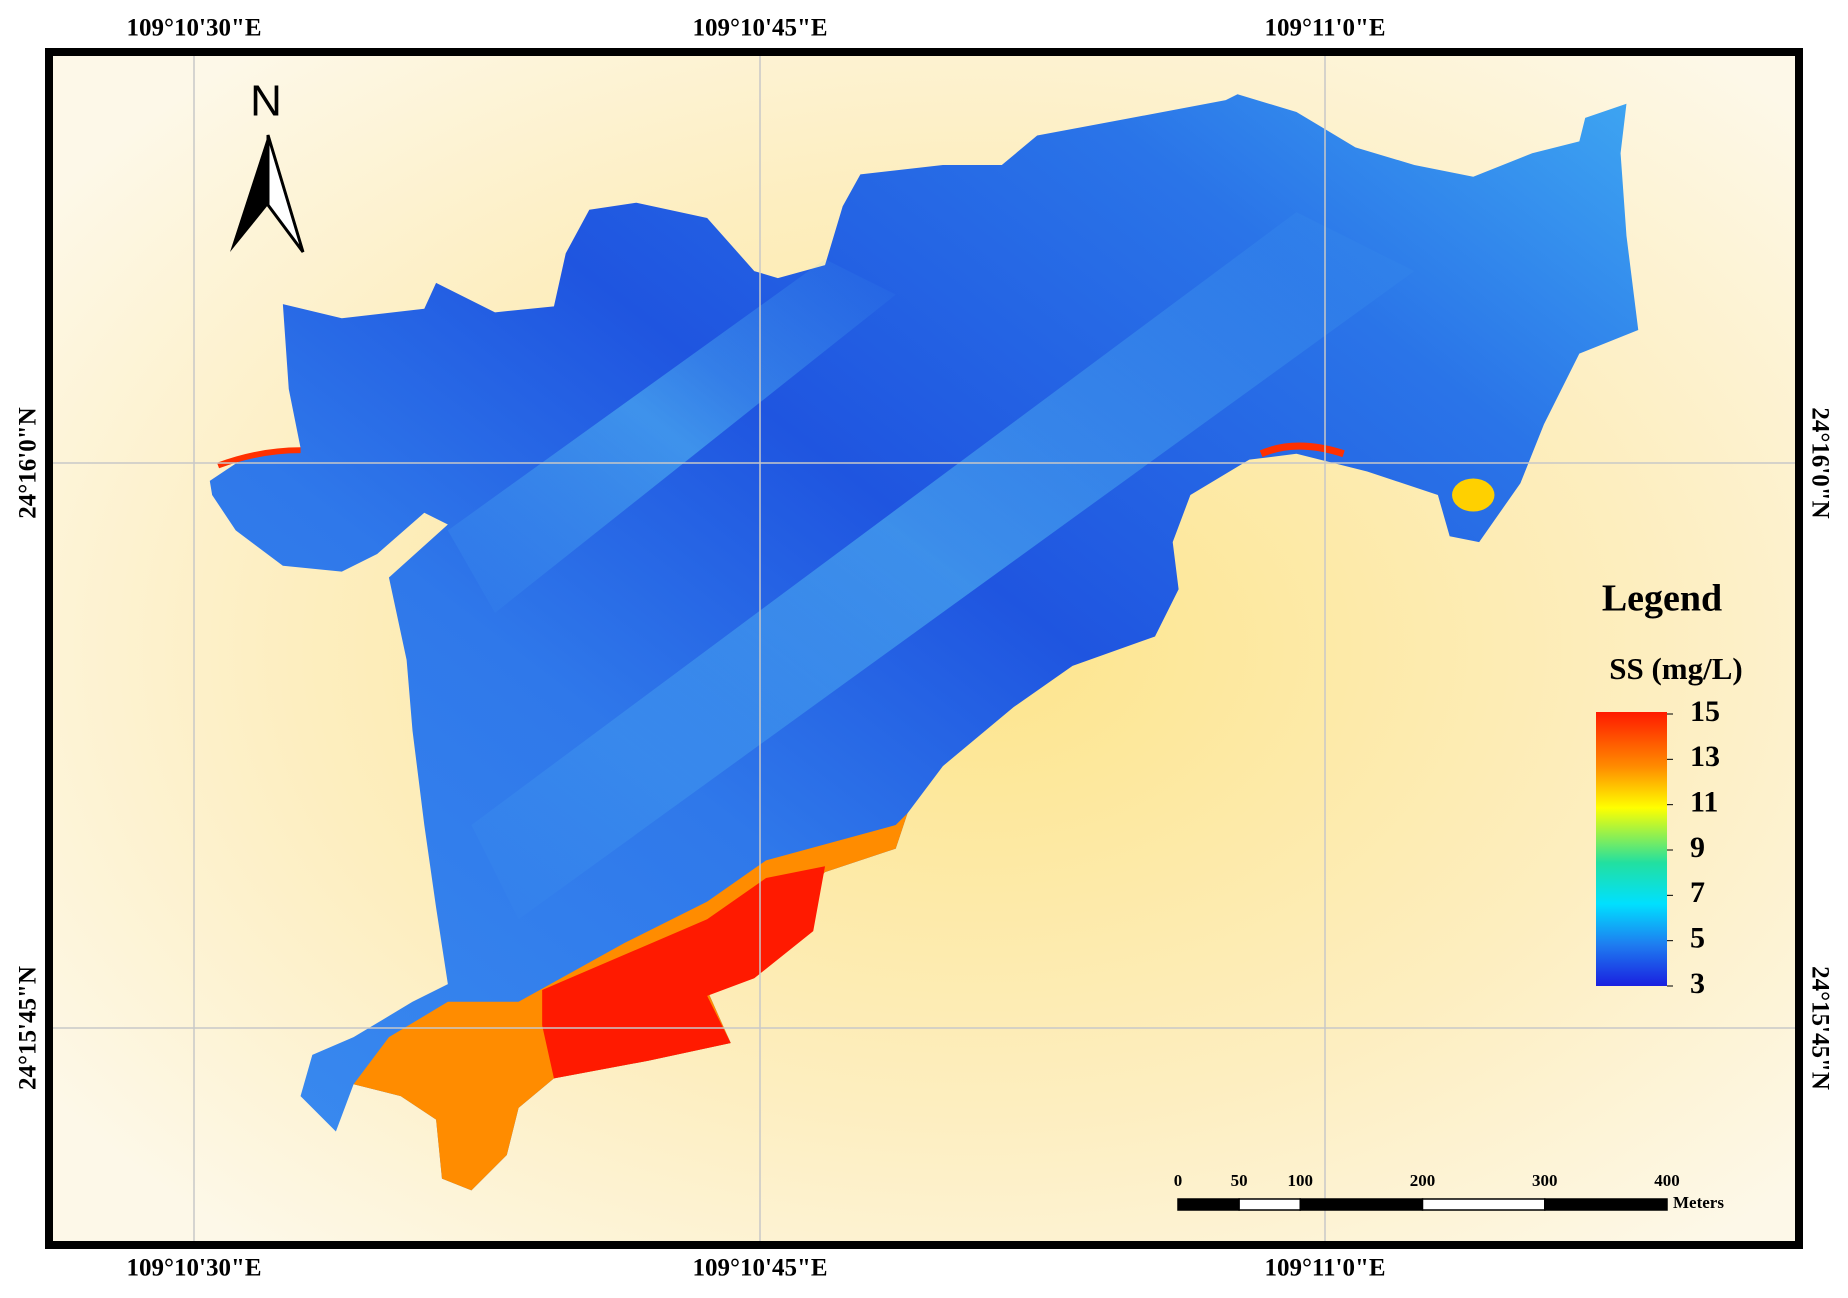  What do you see at coordinates (1676, 668) in the screenshot?
I see `legend-variable: SS (mg/L)` at bounding box center [1676, 668].